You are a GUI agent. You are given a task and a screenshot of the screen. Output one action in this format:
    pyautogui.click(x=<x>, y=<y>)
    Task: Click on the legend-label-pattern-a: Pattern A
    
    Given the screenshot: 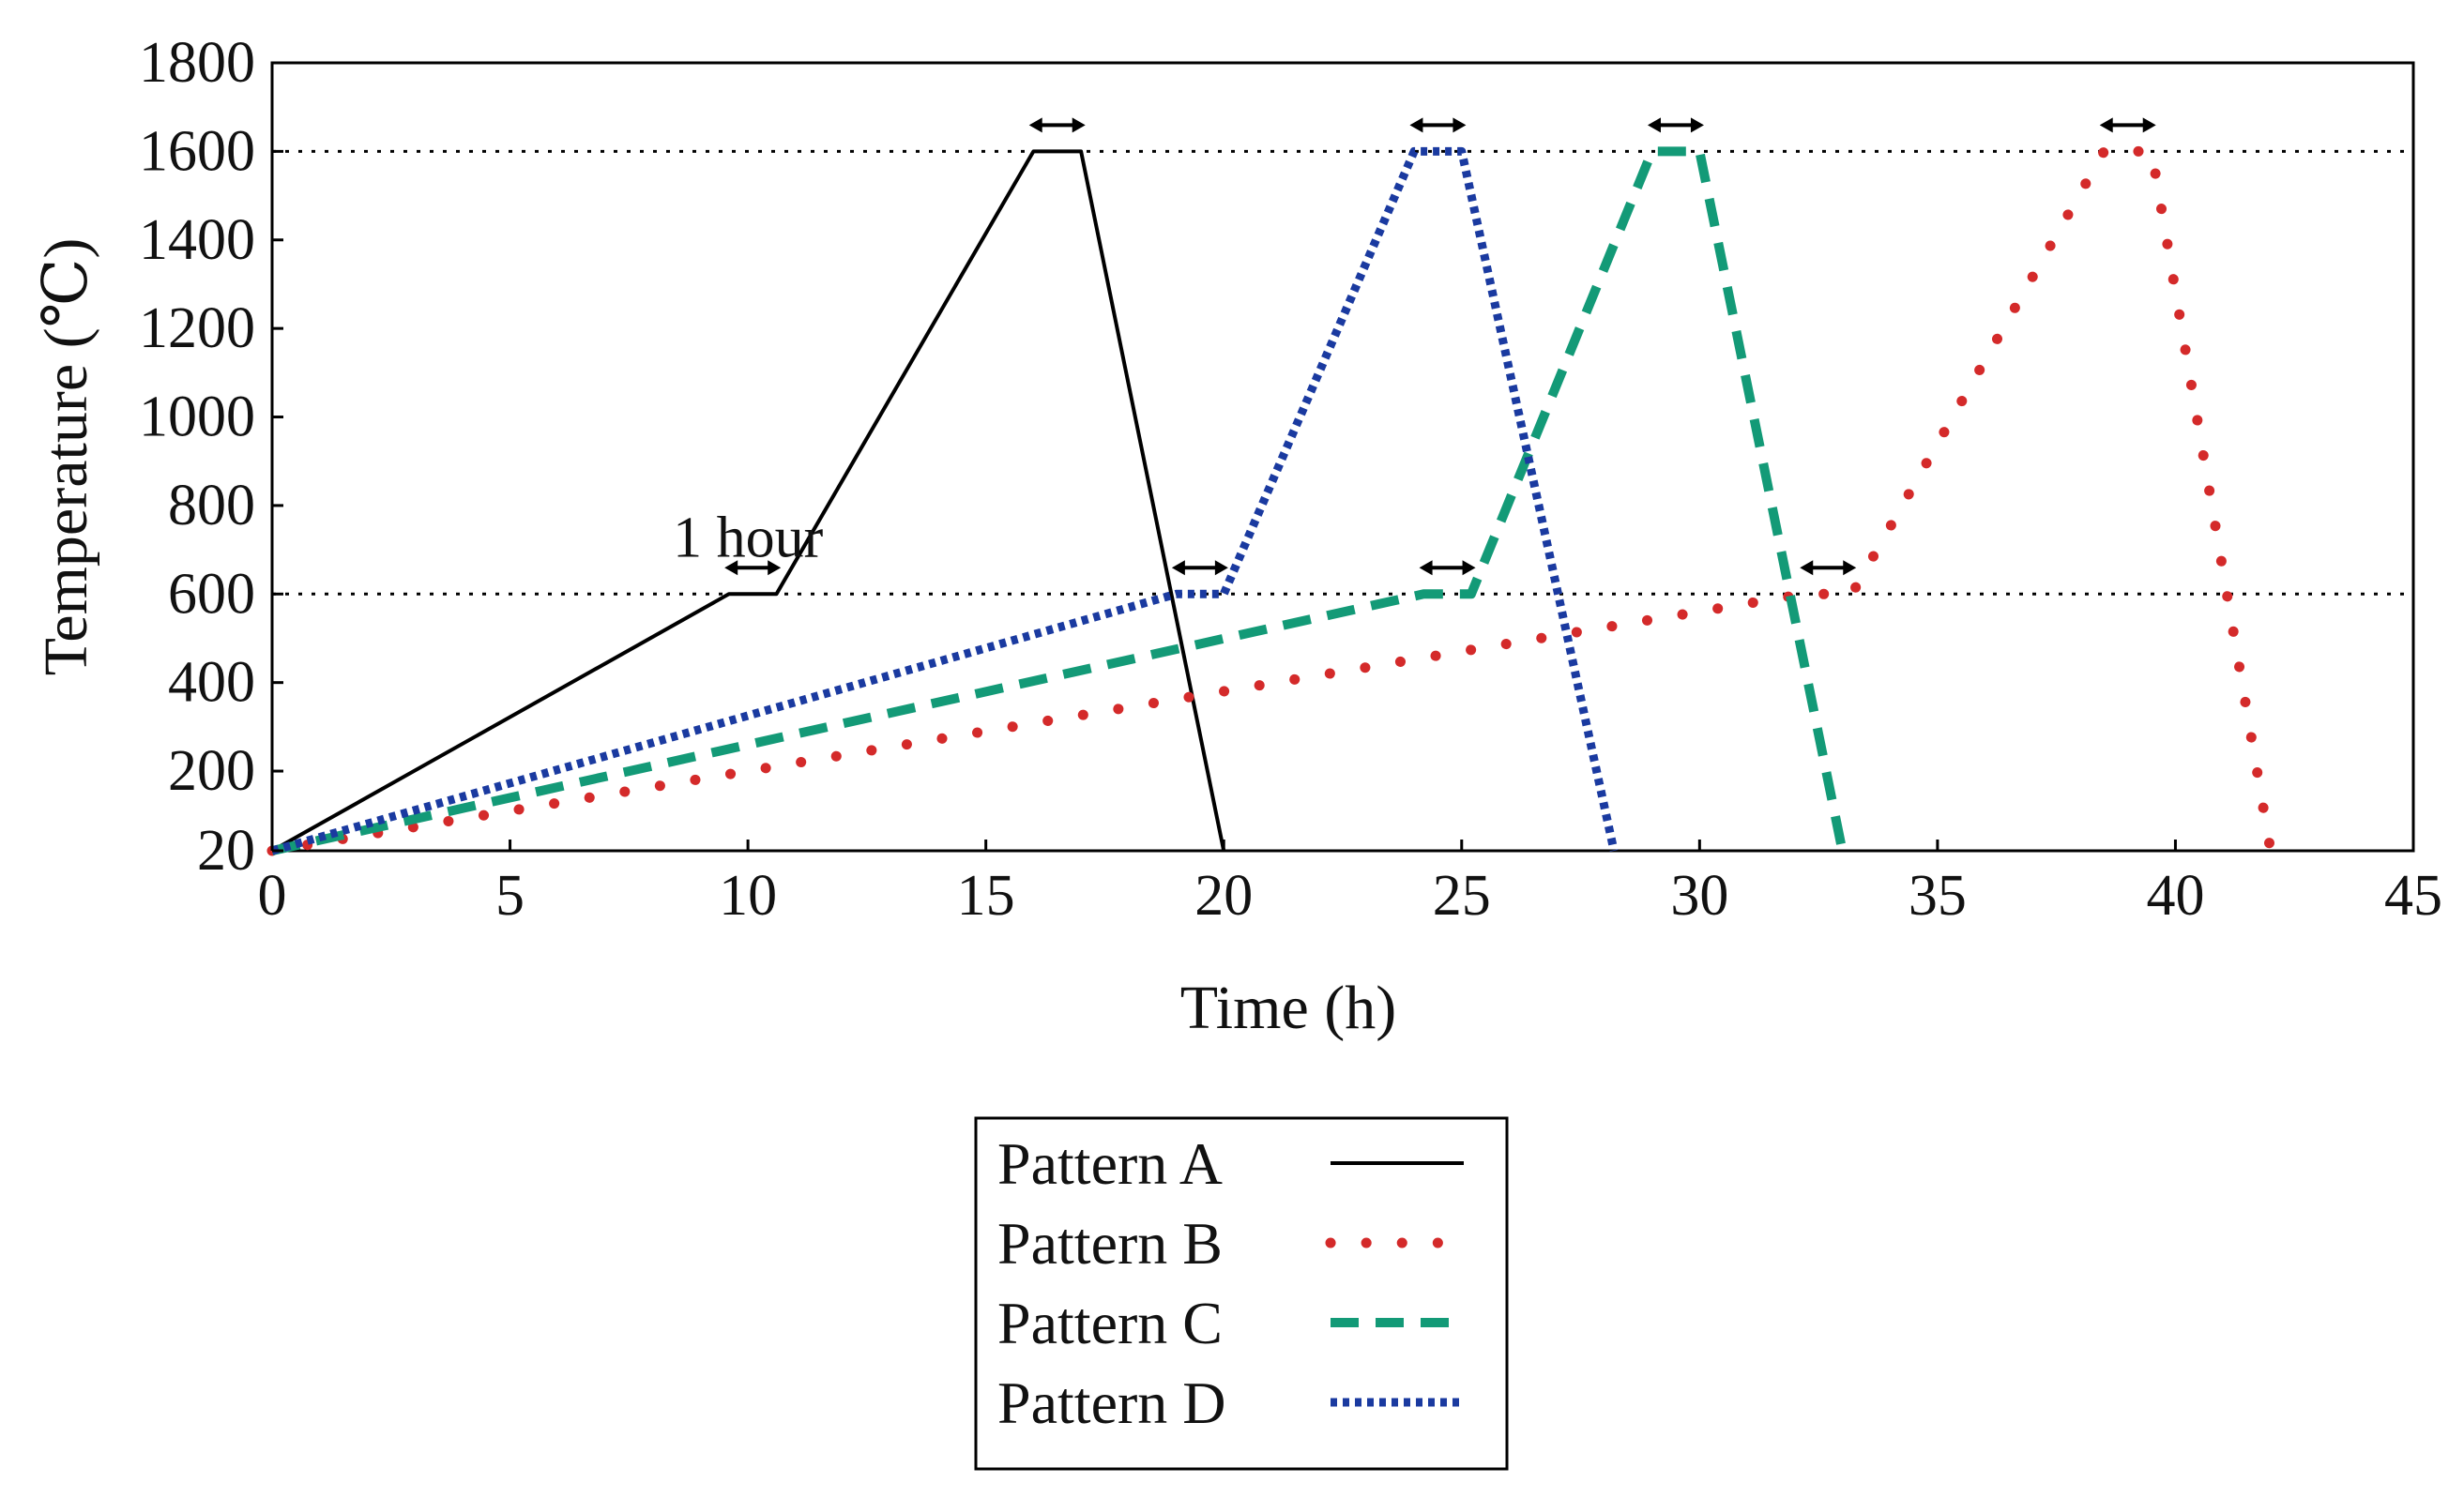 What is the action you would take?
    pyautogui.click(x=1110, y=1163)
    